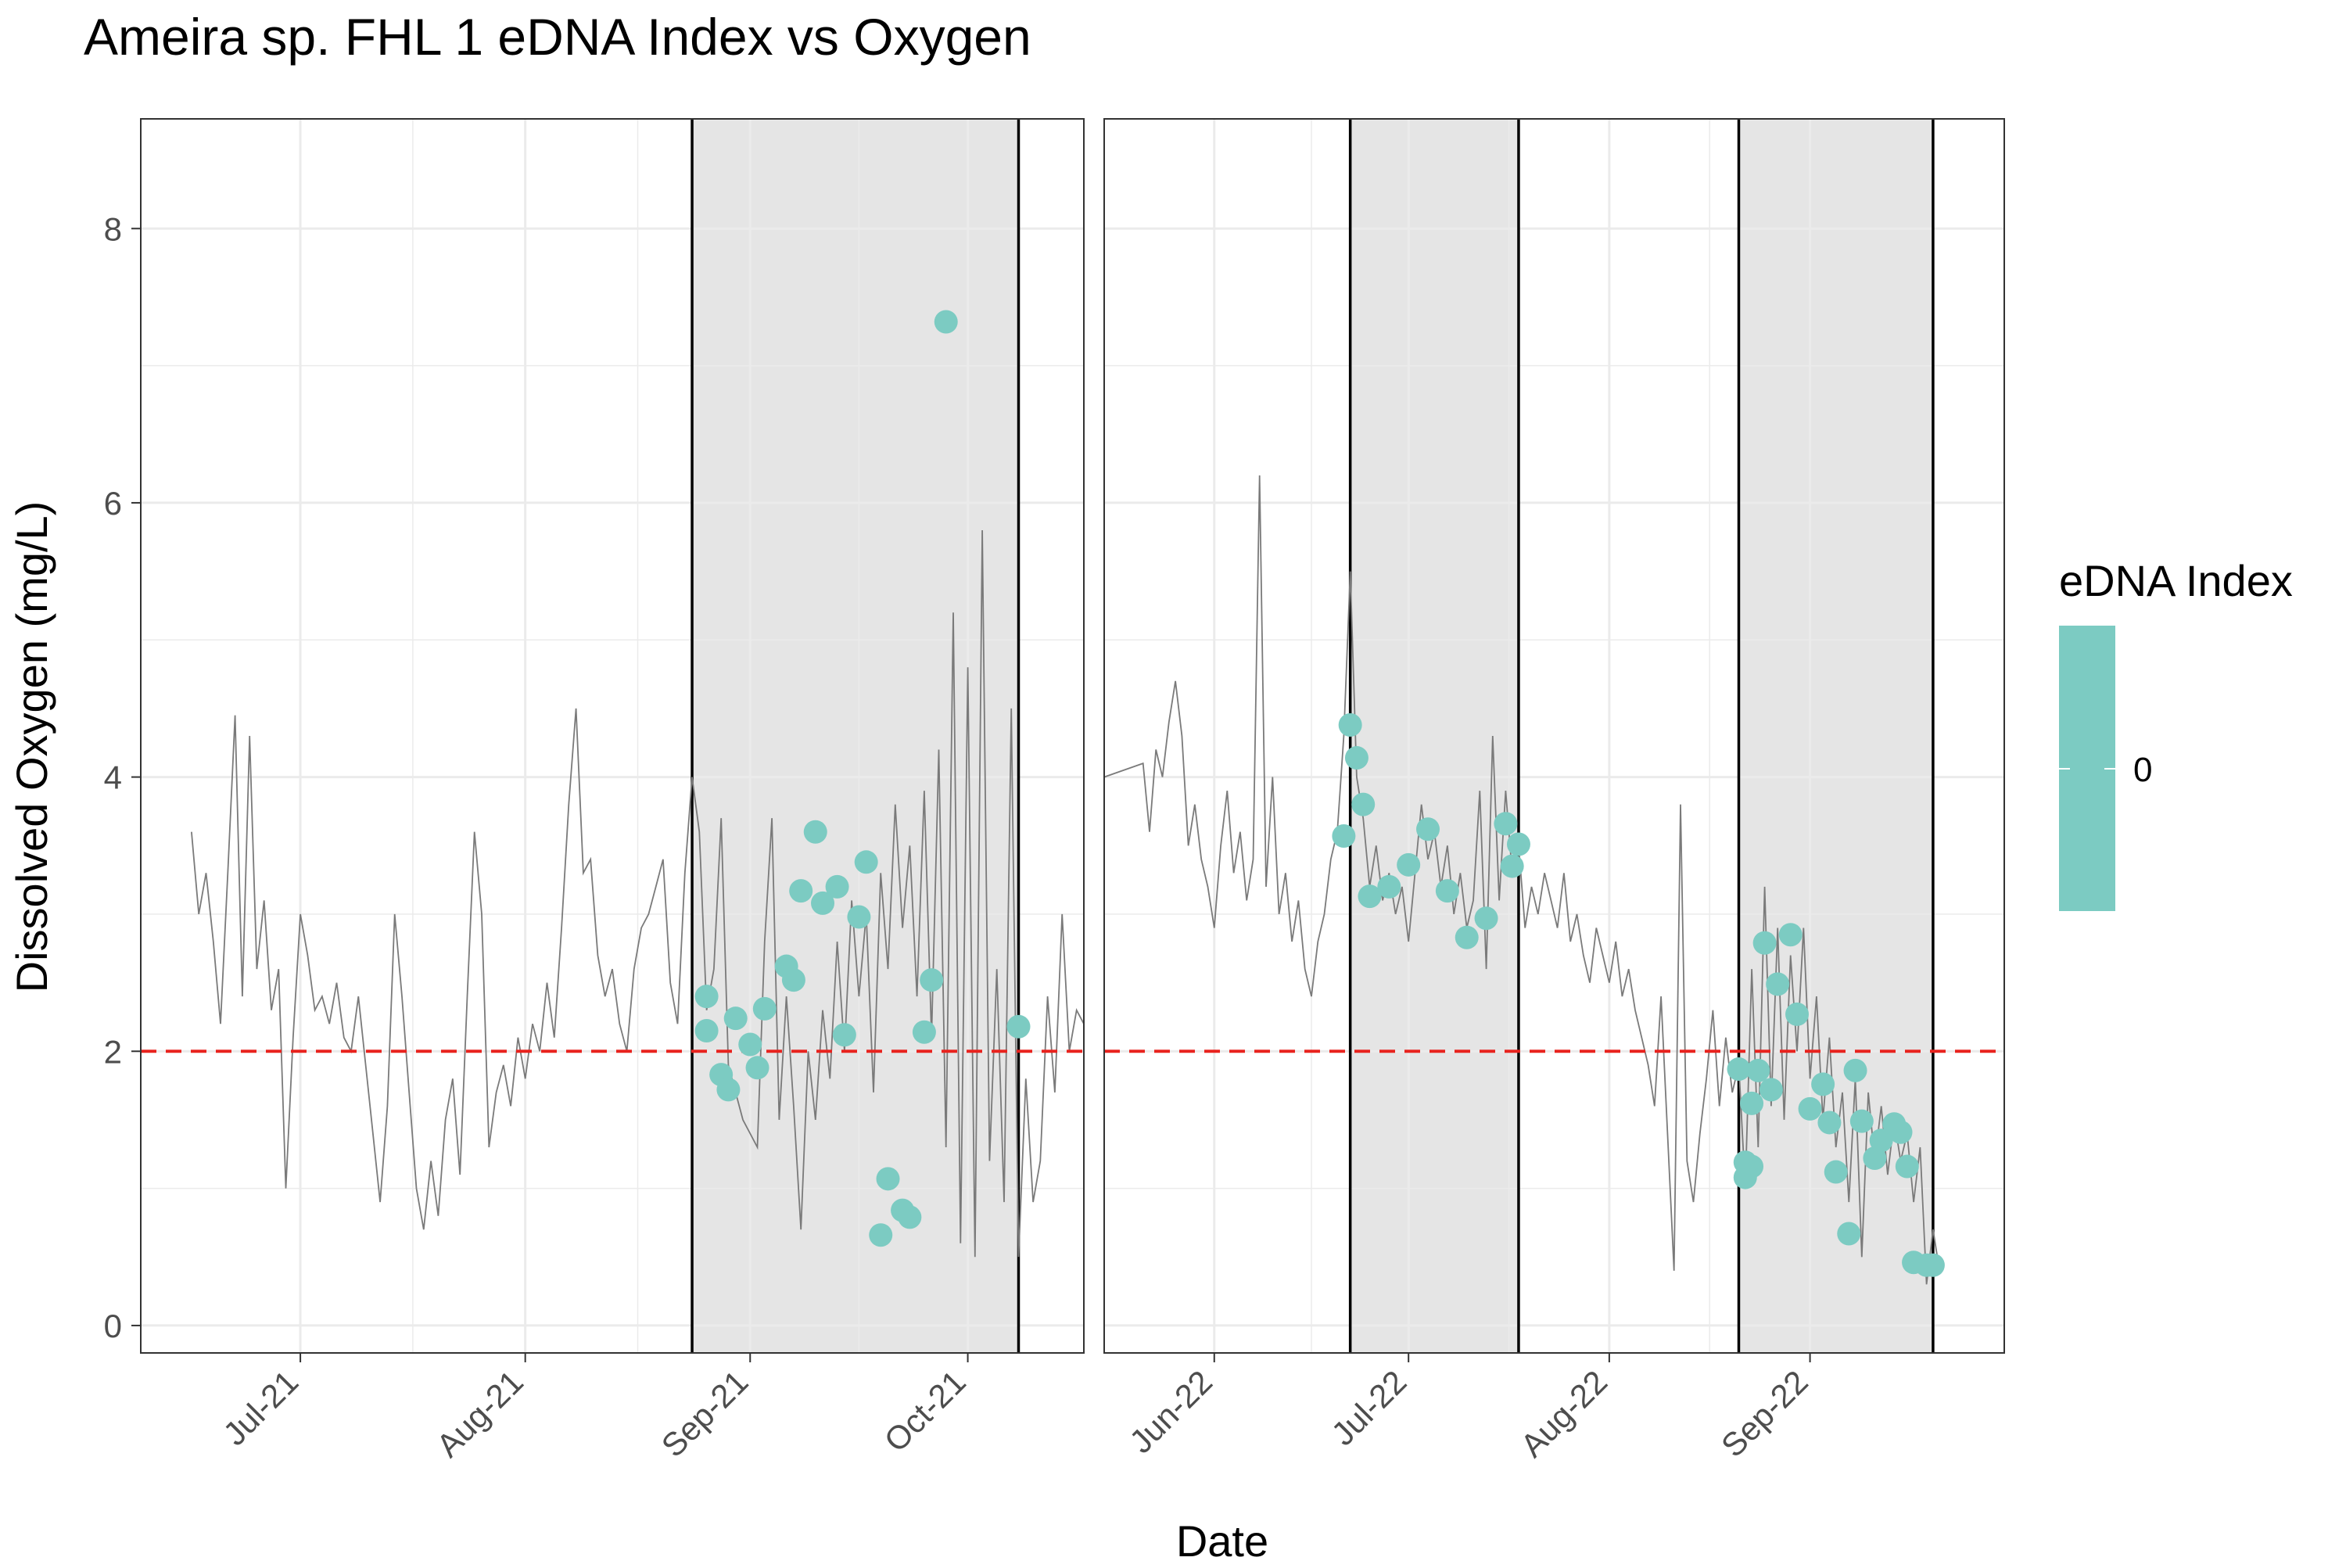  Describe the element at coordinates (1764, 1413) in the screenshot. I see `x-tick-label: Sep-22` at that location.